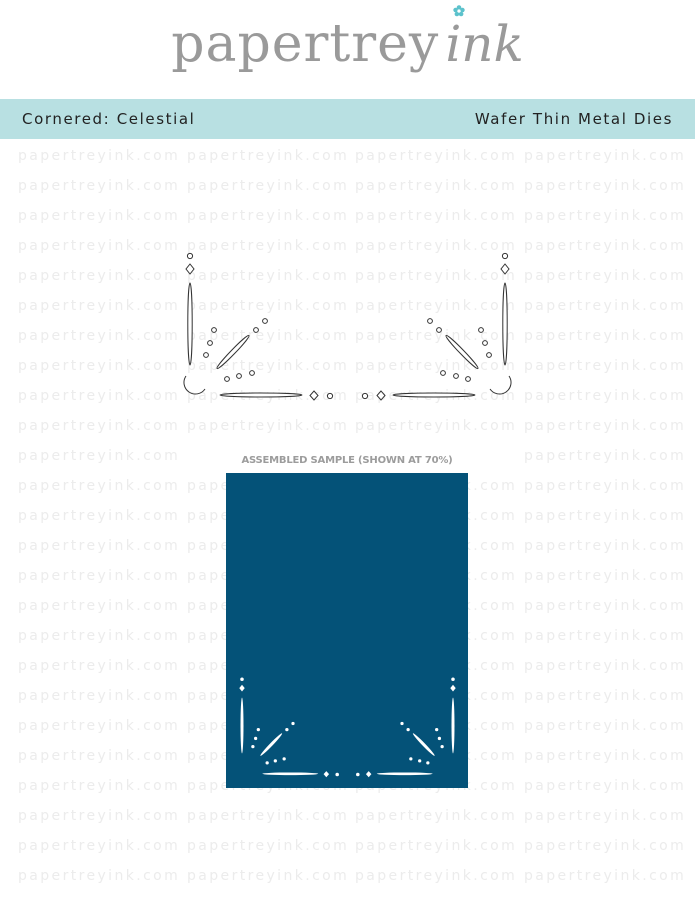 This screenshot has width=695, height=900. What do you see at coordinates (258, 326) in the screenshot?
I see `die-corner-left` at bounding box center [258, 326].